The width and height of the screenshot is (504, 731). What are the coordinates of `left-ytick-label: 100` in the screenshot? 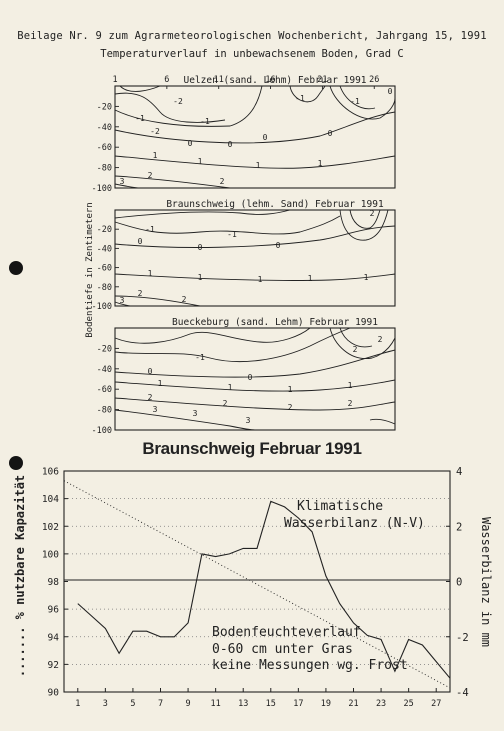 It's located at (50, 554).